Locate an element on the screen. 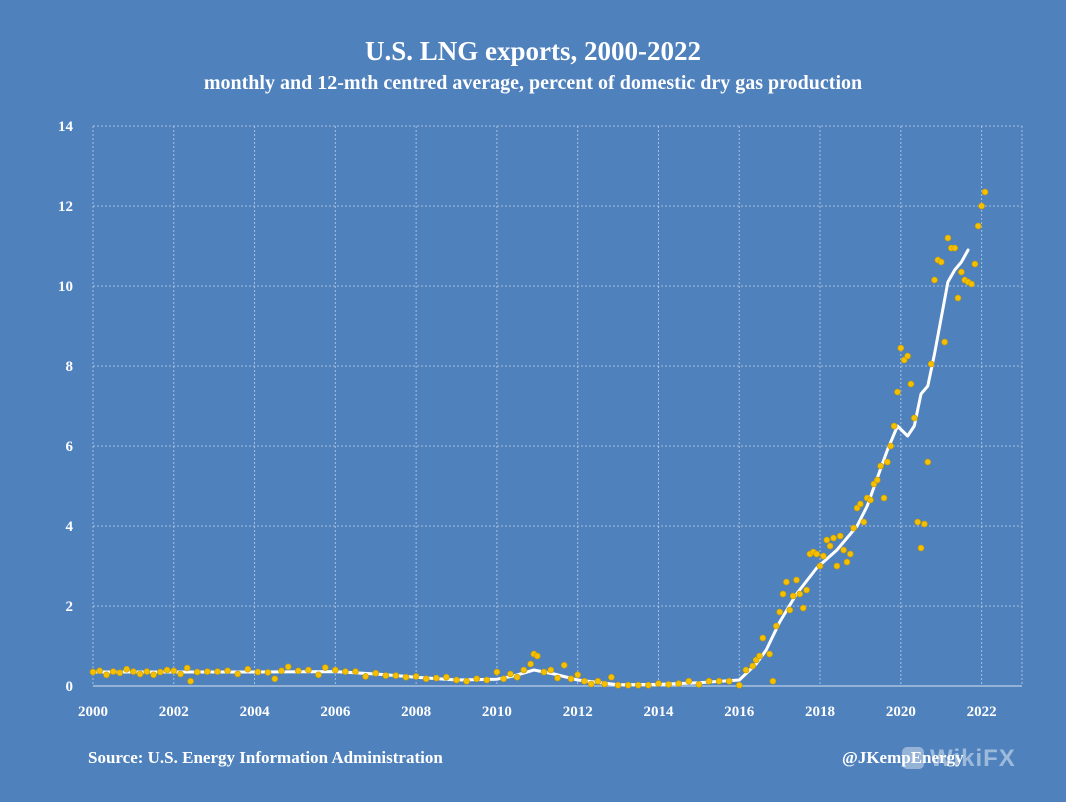 This screenshot has height=802, width=1066. x-tick-label: 2004 is located at coordinates (255, 712).